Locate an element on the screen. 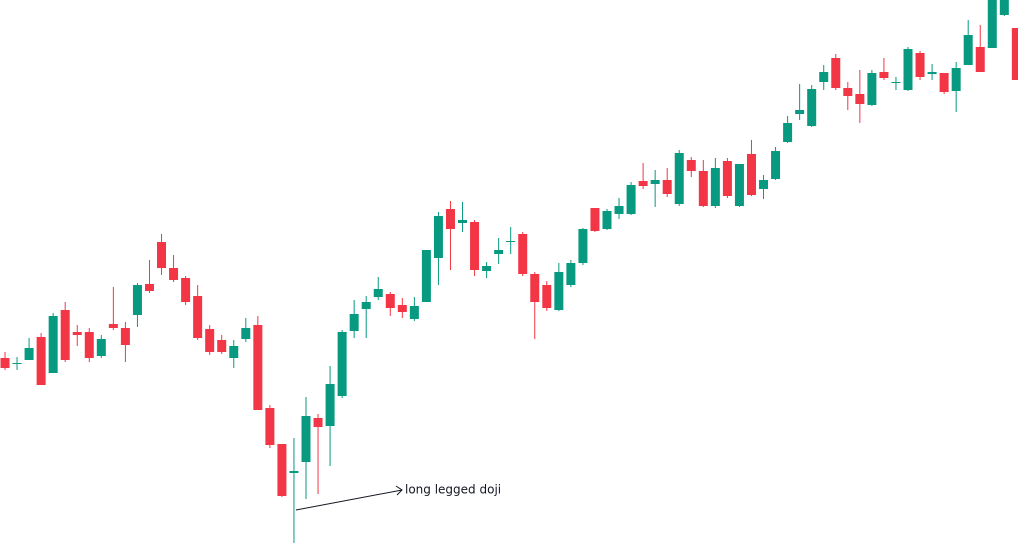 Image resolution: width=1018 pixels, height=560 pixels. annotation-arrowhead is located at coordinates (399, 490).